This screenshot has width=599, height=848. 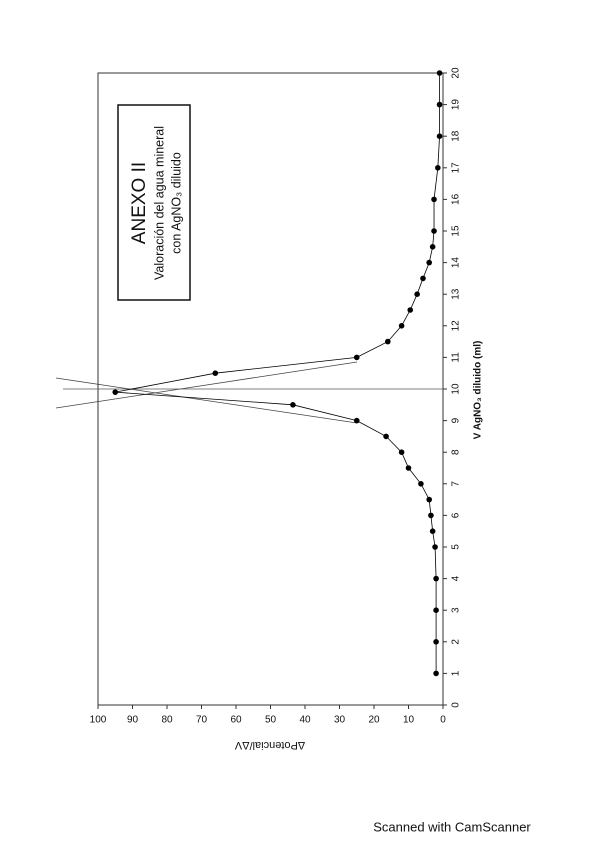 What do you see at coordinates (456, 357) in the screenshot?
I see `x-tick-label: 11` at bounding box center [456, 357].